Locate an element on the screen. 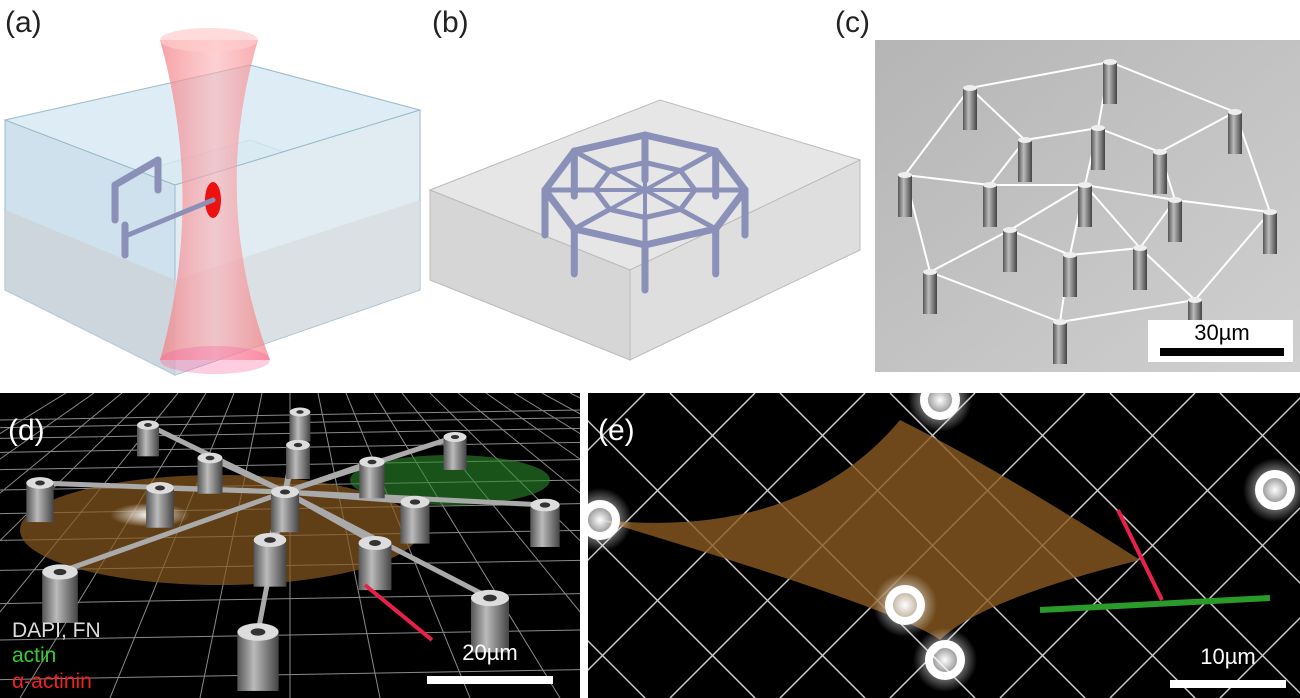  scale-label: 30µm is located at coordinates (1221, 332).